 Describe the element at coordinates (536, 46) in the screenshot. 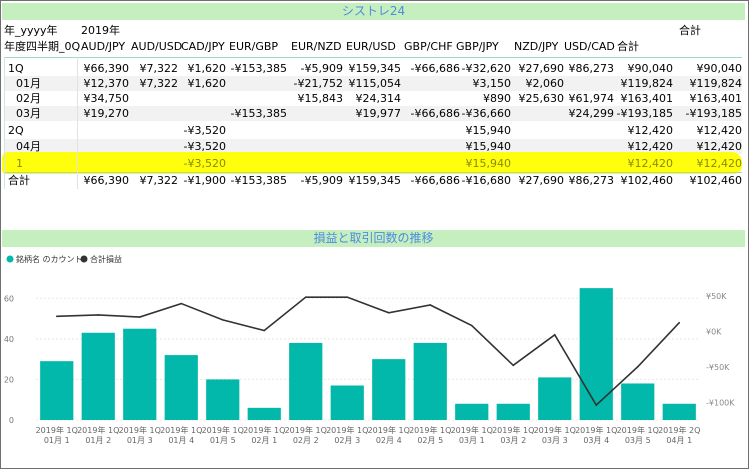

I see `header-pair-cell: NZD/JPY` at that location.